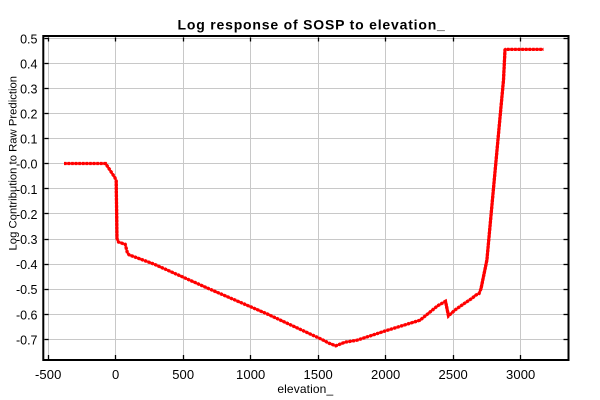 The width and height of the screenshot is (600, 400). I want to click on svg-text: 1000, so click(250, 374).